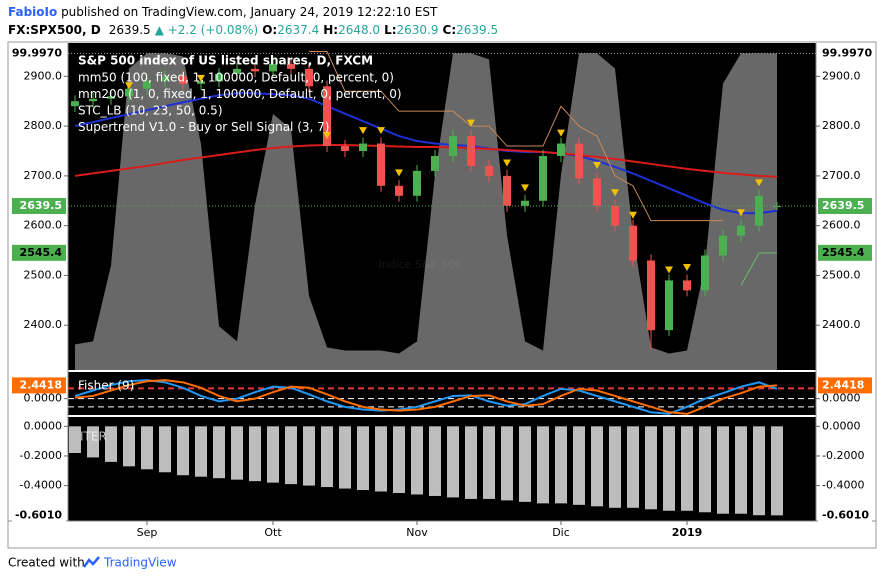  What do you see at coordinates (419, 264) in the screenshot?
I see `watermark: Indice S&P 500` at bounding box center [419, 264].